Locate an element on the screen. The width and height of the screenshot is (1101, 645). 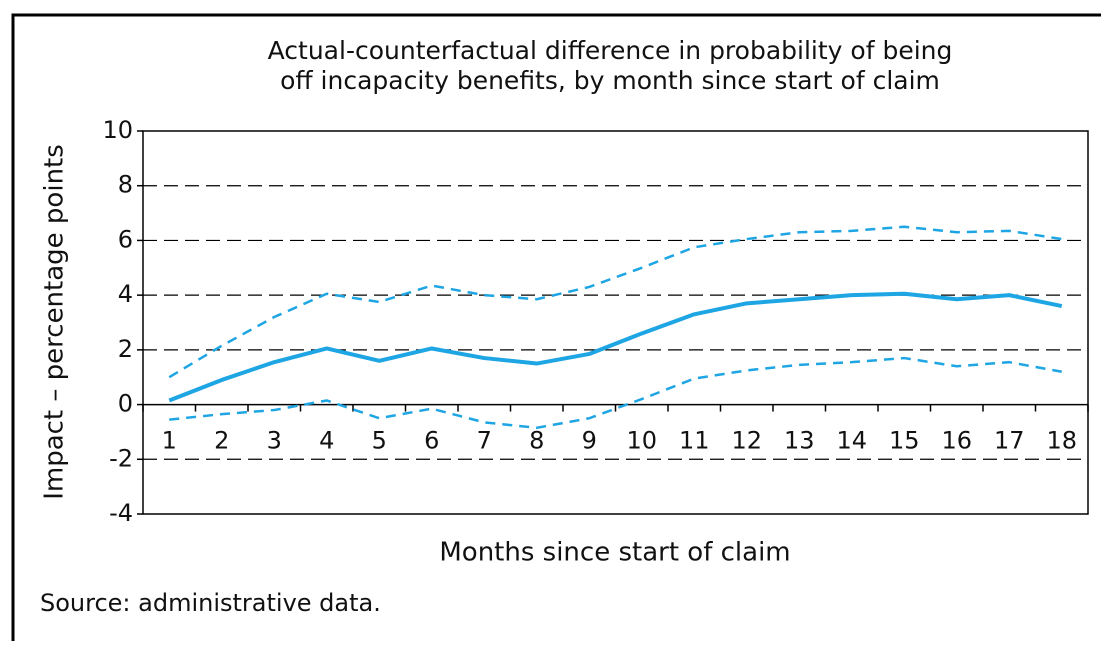
x-tick-label: 10 is located at coordinates (641, 441).